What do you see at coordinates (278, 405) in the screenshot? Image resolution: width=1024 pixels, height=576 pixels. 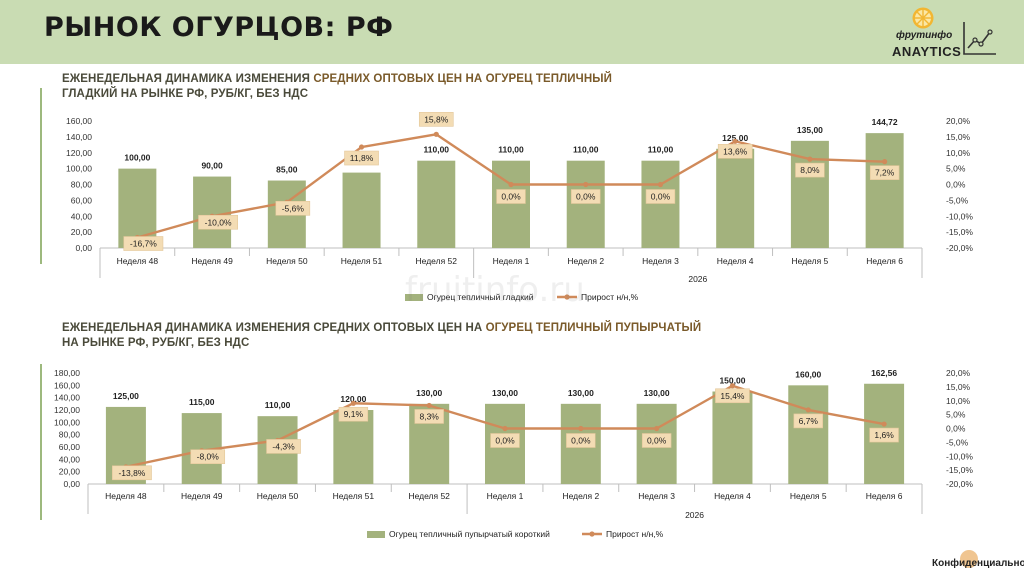 I see `chart2-bar-label: 110,00` at bounding box center [278, 405].